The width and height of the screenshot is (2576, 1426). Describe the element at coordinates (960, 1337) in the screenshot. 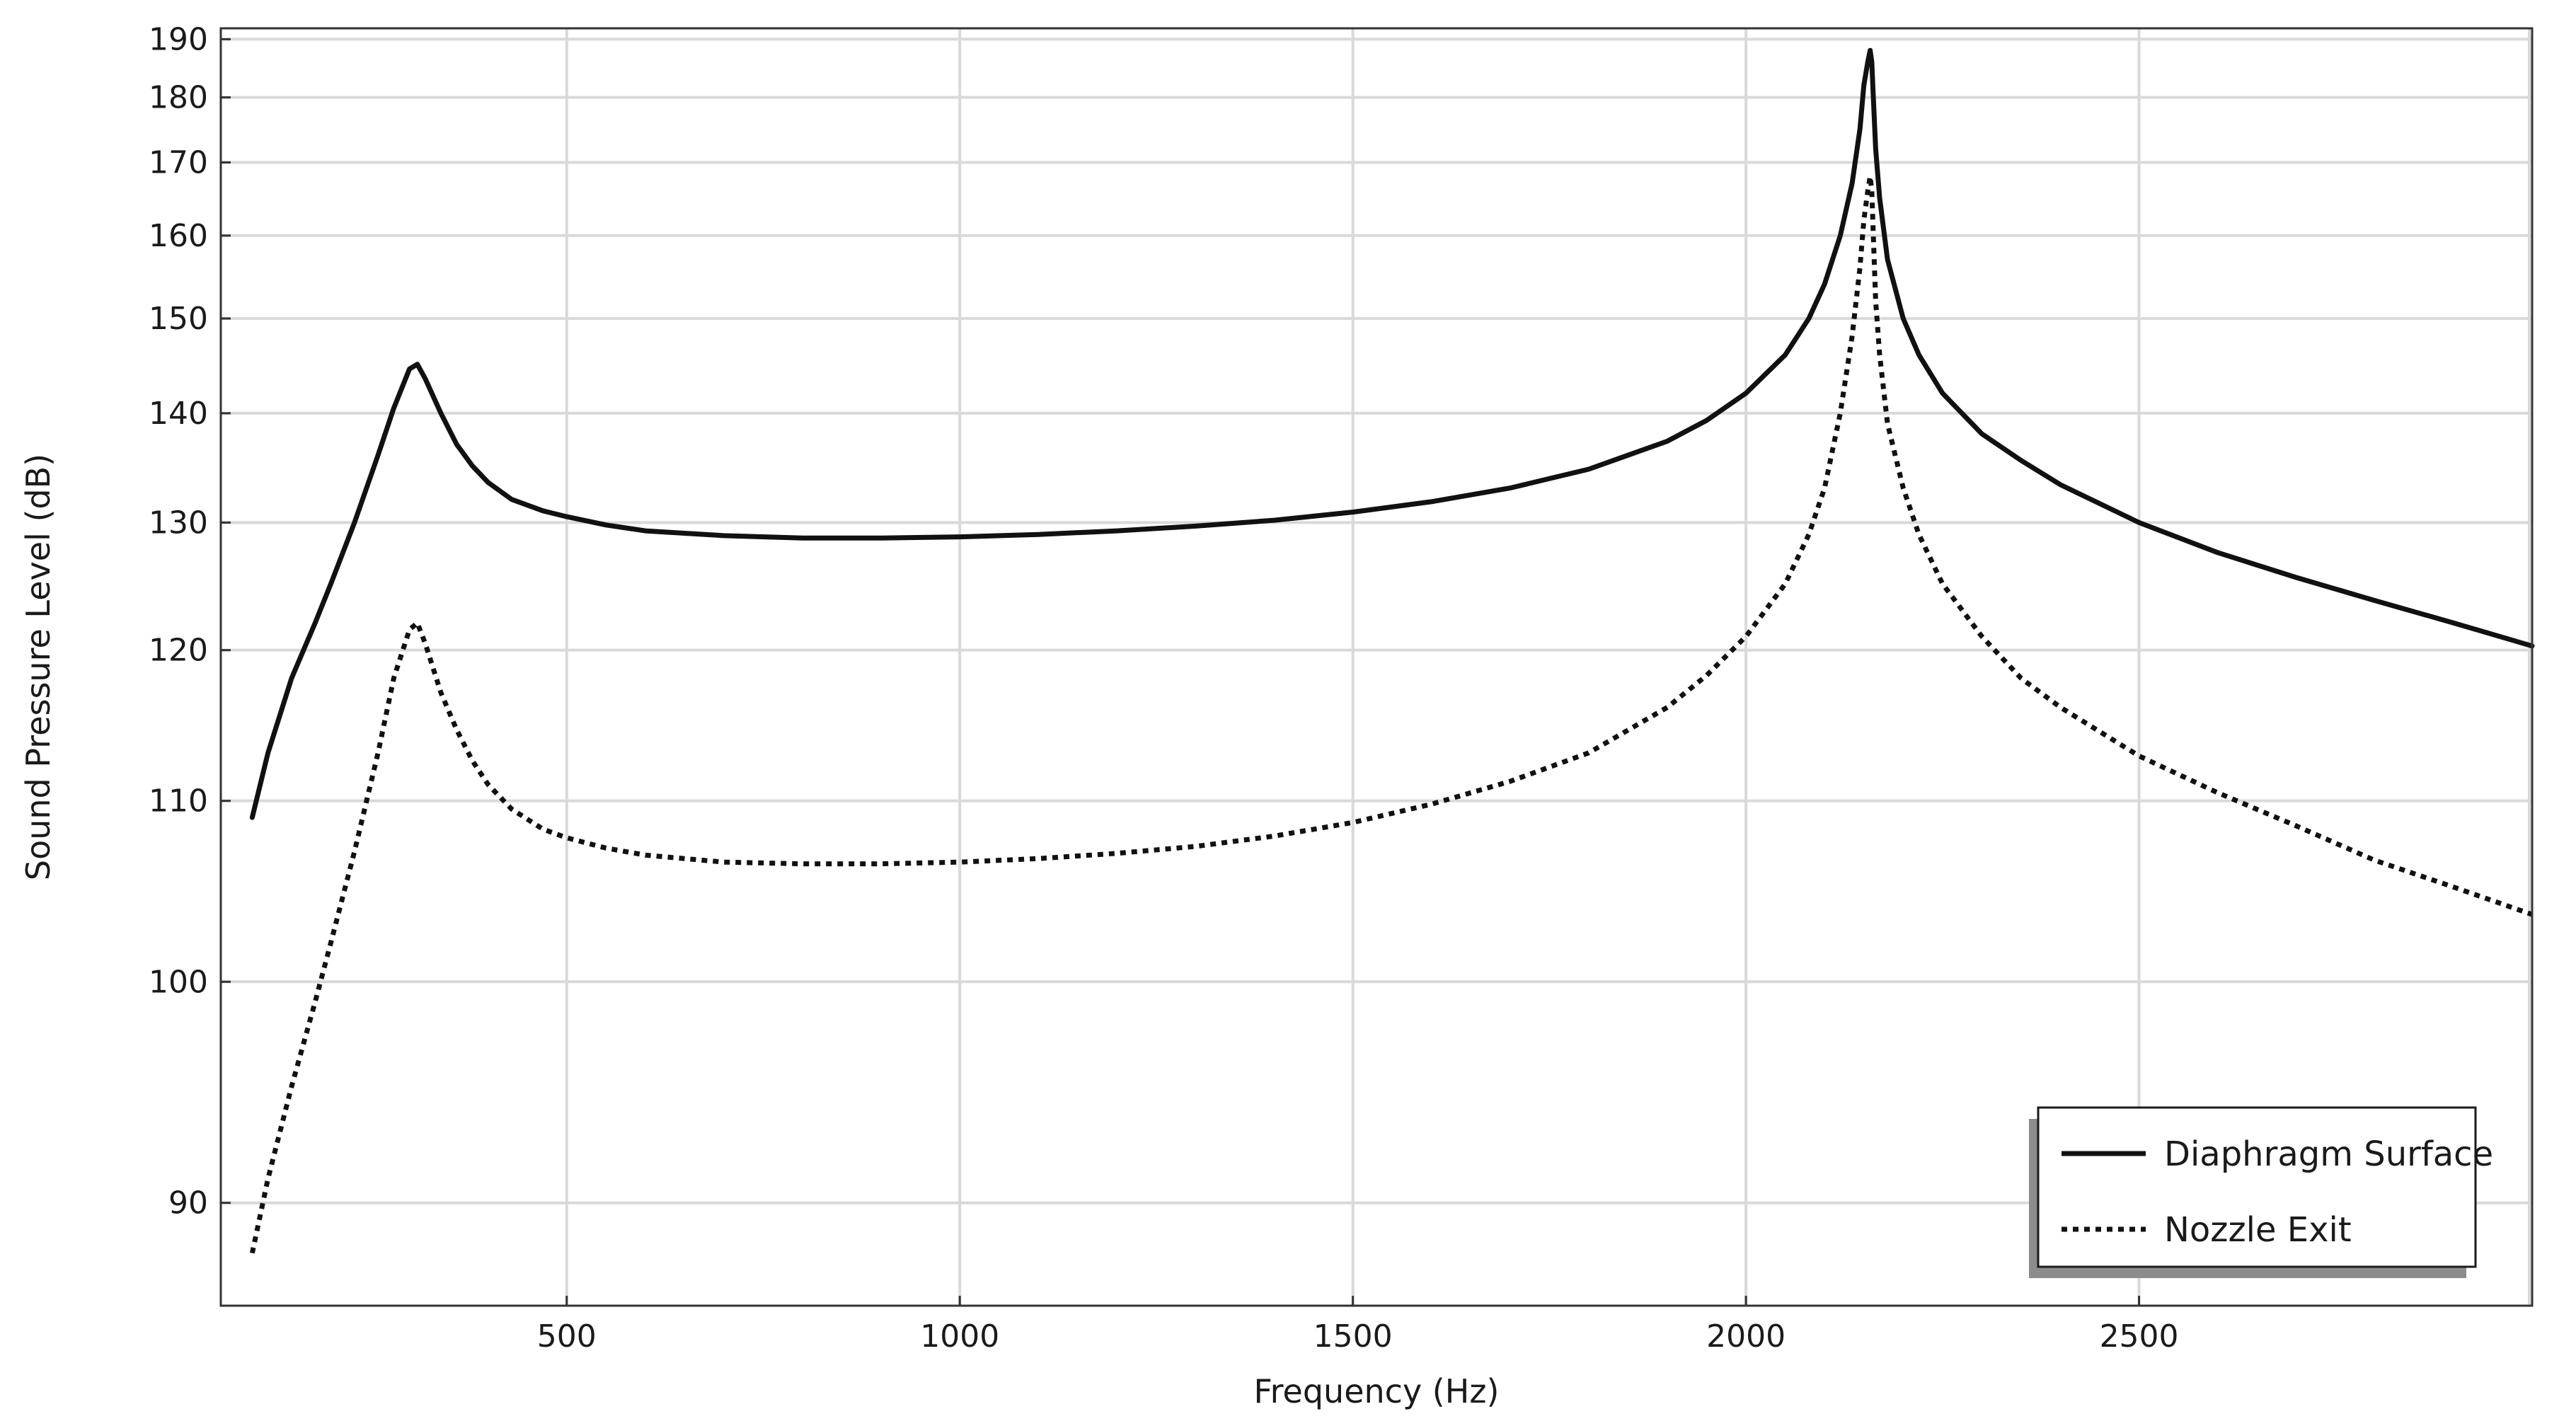

I see `x-tick-label: 1000` at that location.